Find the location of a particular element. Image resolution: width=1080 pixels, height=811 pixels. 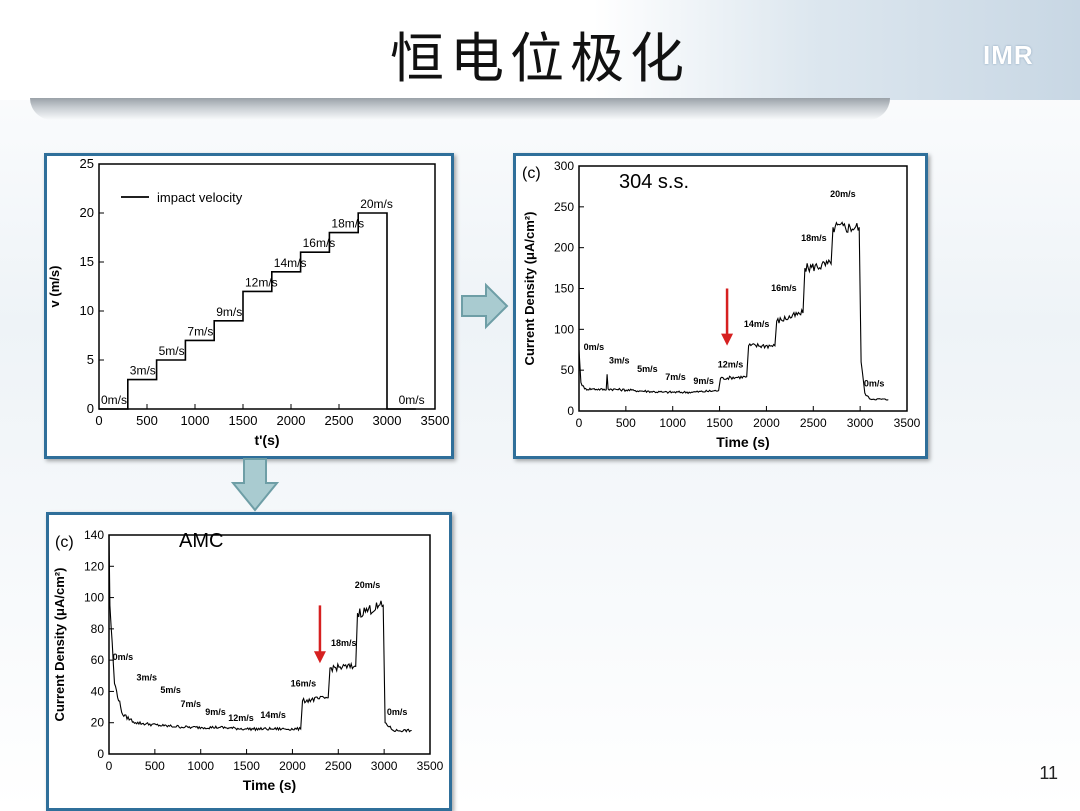

y-tick-label: 120 is located at coordinates (94, 566).